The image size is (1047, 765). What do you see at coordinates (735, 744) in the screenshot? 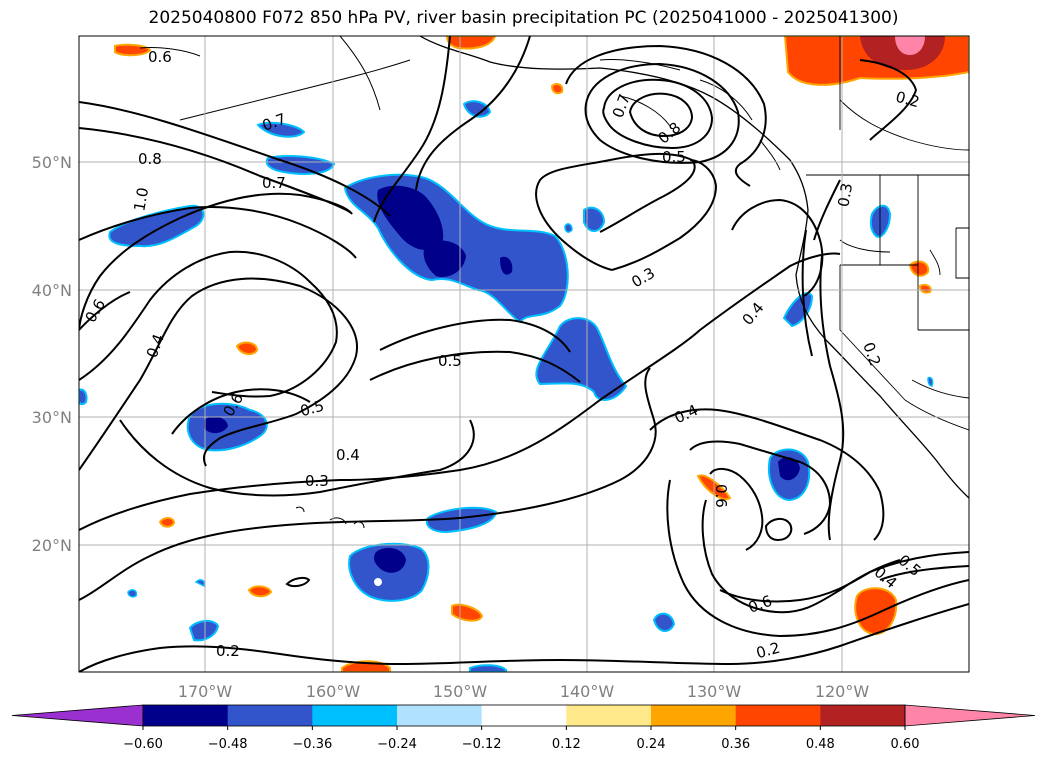
I see `colorbar-tick-label: 0.36` at bounding box center [735, 744].